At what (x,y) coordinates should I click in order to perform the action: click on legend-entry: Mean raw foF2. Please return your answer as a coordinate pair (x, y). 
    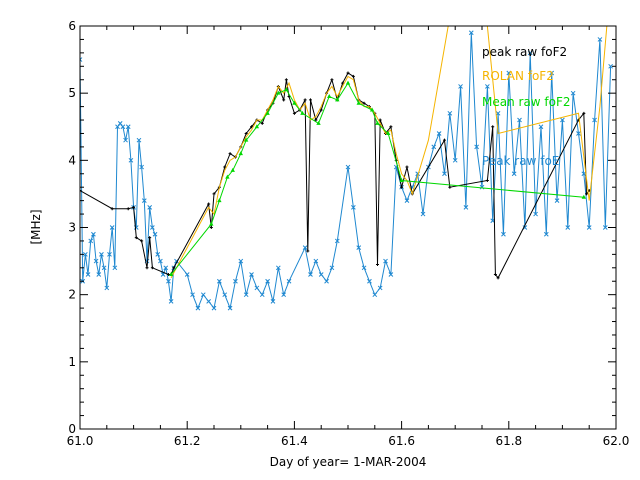
    Looking at the image, I should click on (526, 102).